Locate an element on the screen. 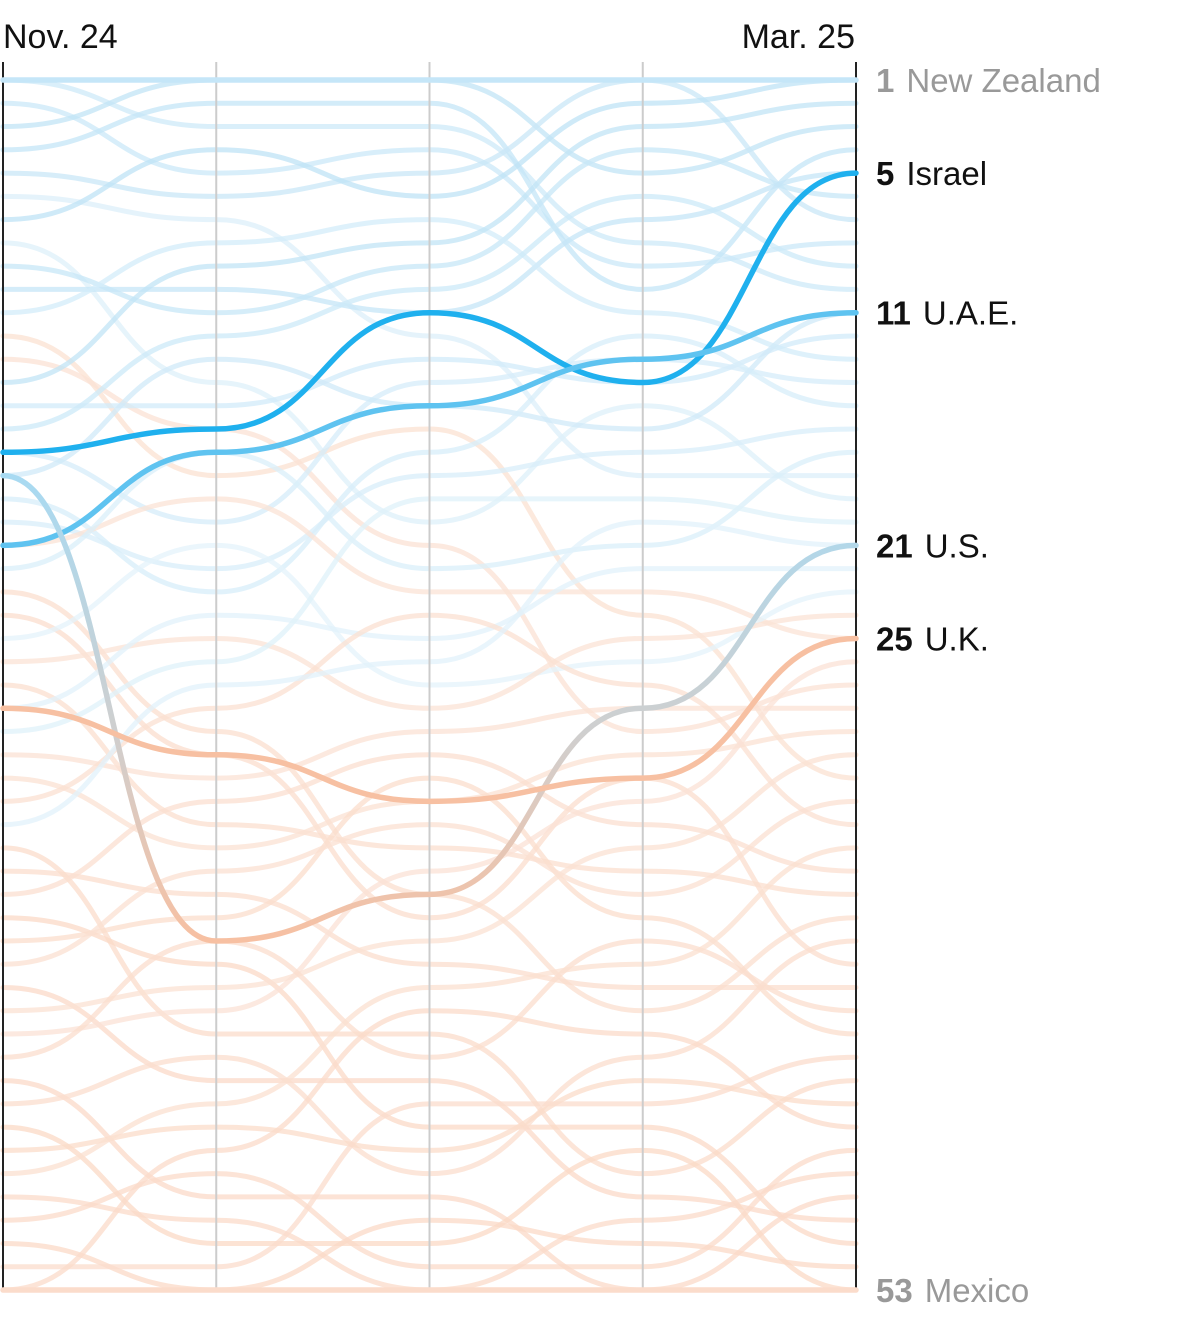 The image size is (1200, 1319). rank-label-u-a-e: 11 U.A.E. is located at coordinates (947, 313).